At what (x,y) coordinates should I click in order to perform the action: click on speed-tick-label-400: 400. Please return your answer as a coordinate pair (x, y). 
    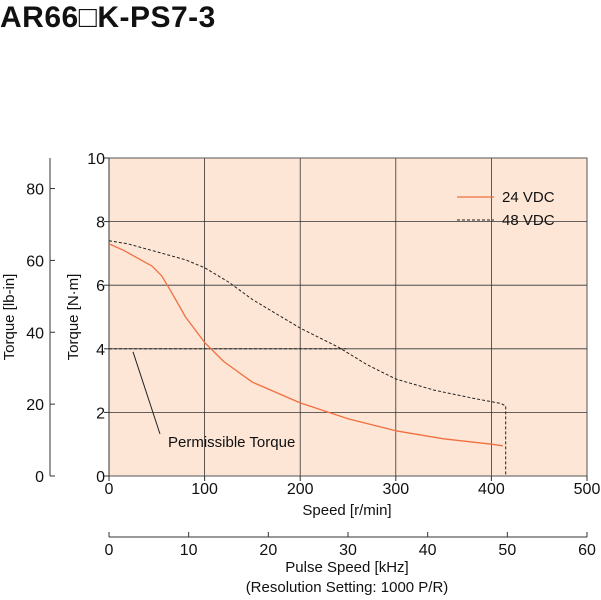
    Looking at the image, I should click on (491, 489).